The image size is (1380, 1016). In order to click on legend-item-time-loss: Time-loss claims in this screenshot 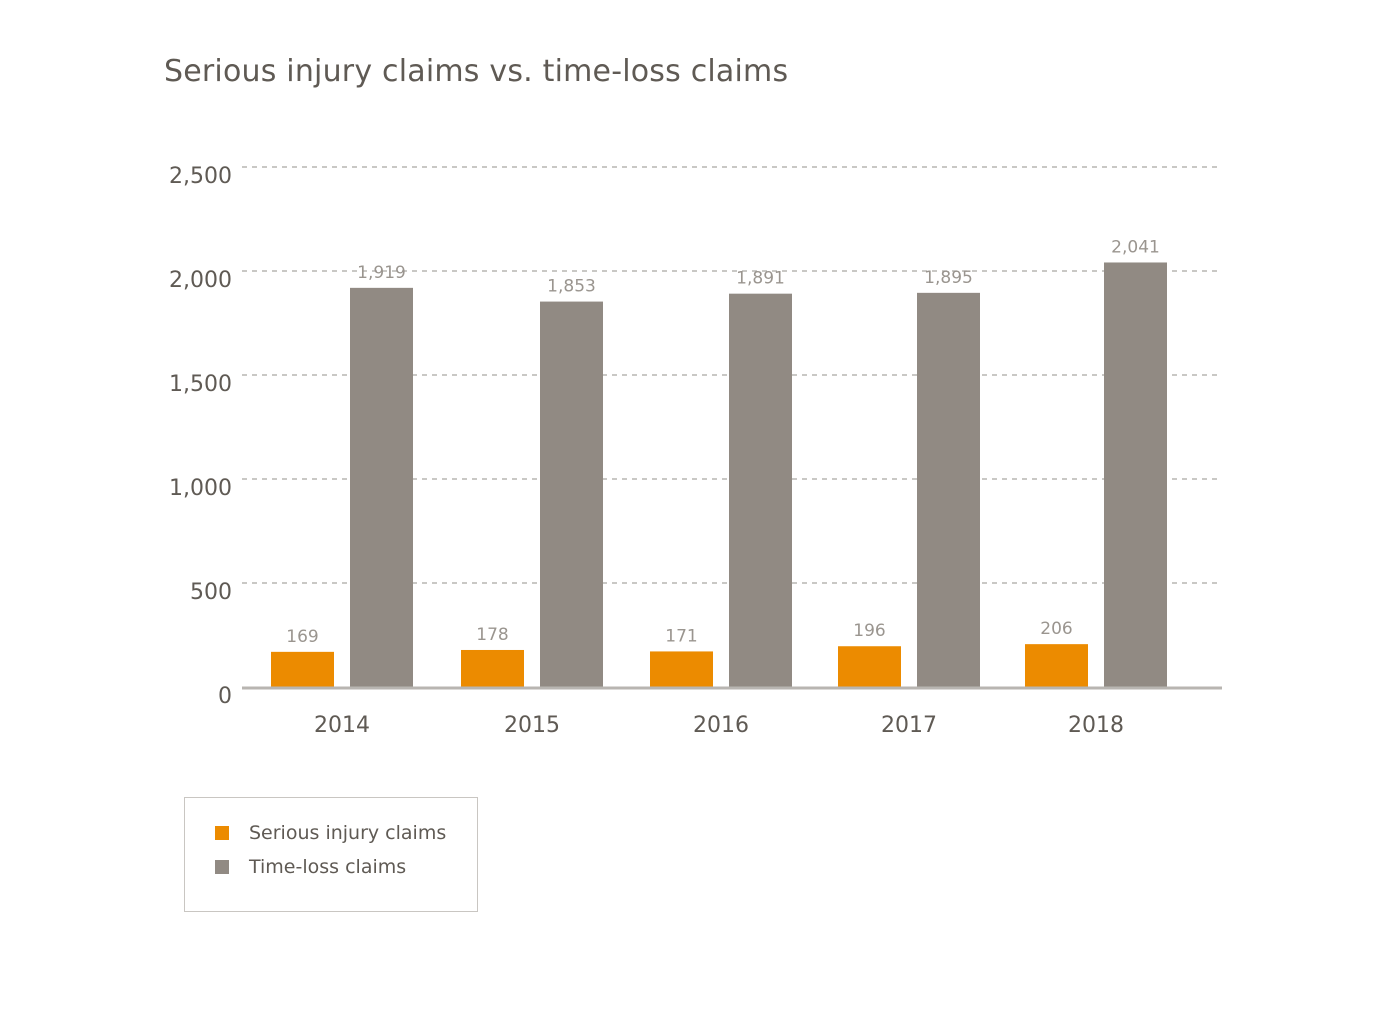, I will do `click(310, 867)`.